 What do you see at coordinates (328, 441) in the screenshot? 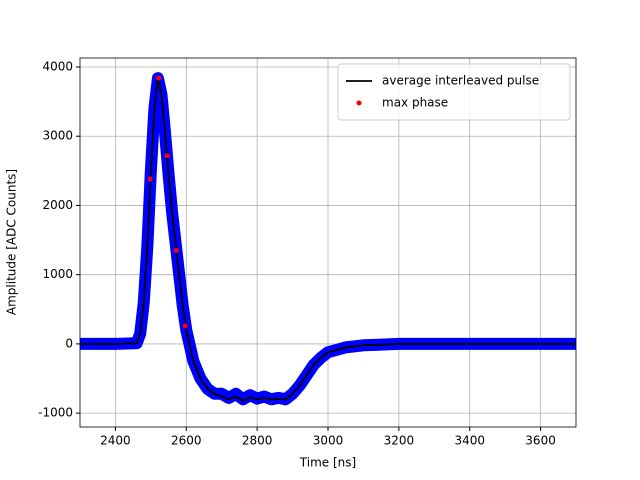
I see `x-tick-label: 3000` at bounding box center [328, 441].